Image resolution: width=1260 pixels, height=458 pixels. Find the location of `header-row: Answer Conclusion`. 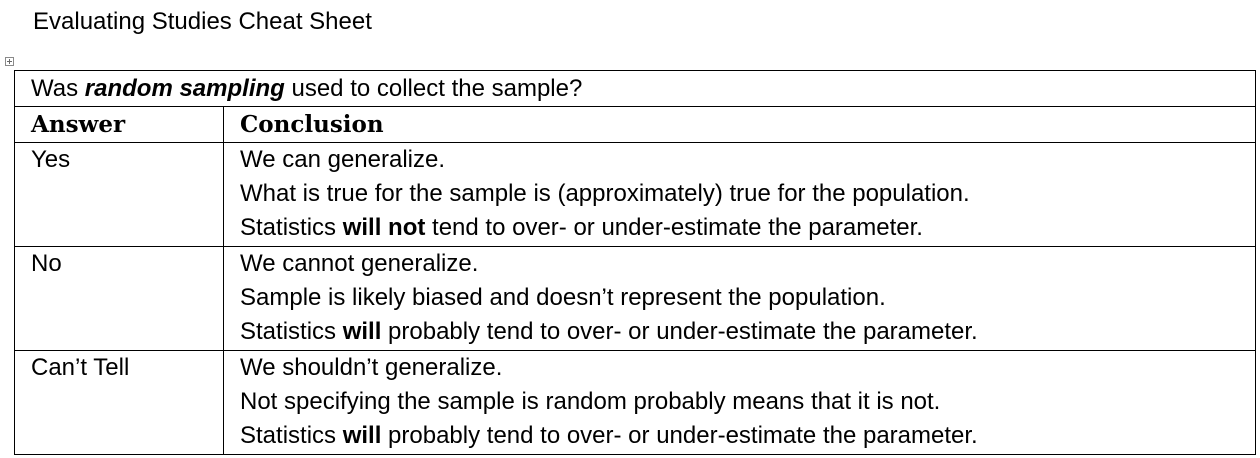

header-row: Answer Conclusion is located at coordinates (635, 124).